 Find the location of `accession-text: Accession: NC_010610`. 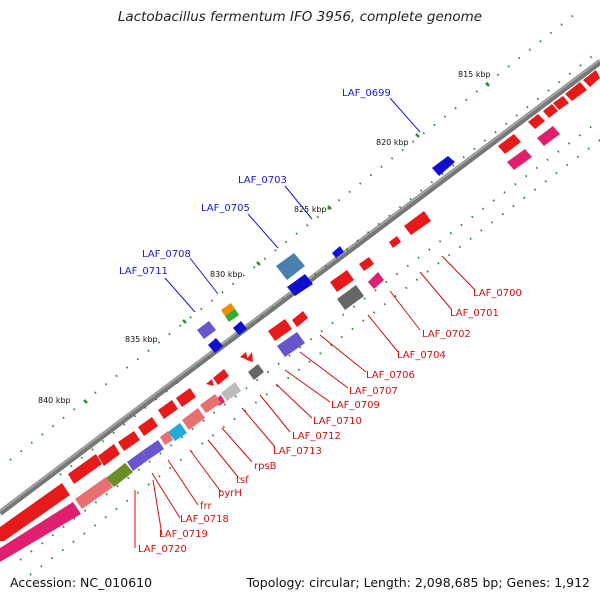

accession-text: Accession: NC_010610 is located at coordinates (81, 582).